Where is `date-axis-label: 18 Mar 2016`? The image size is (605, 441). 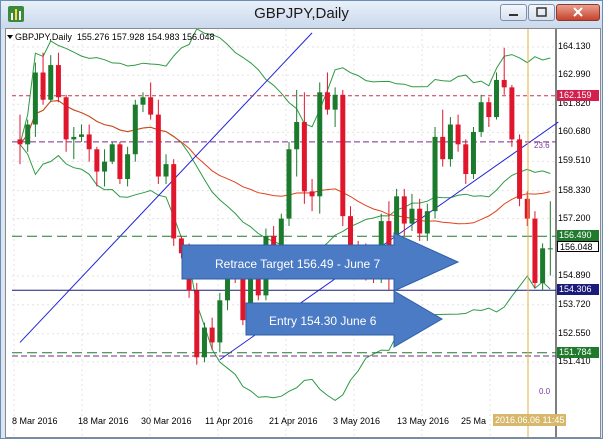 date-axis-label: 18 Mar 2016 is located at coordinates (103, 421).